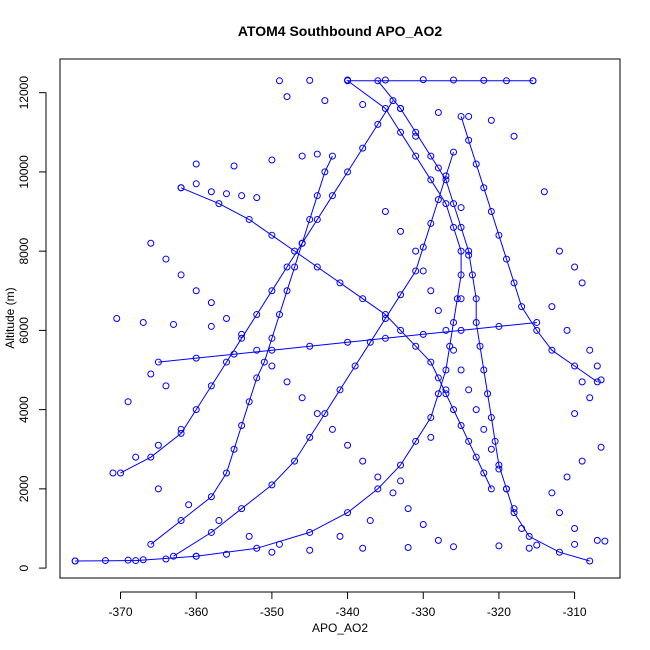 This screenshot has height=650, width=650. What do you see at coordinates (347, 342) in the screenshot?
I see `series-line` at bounding box center [347, 342].